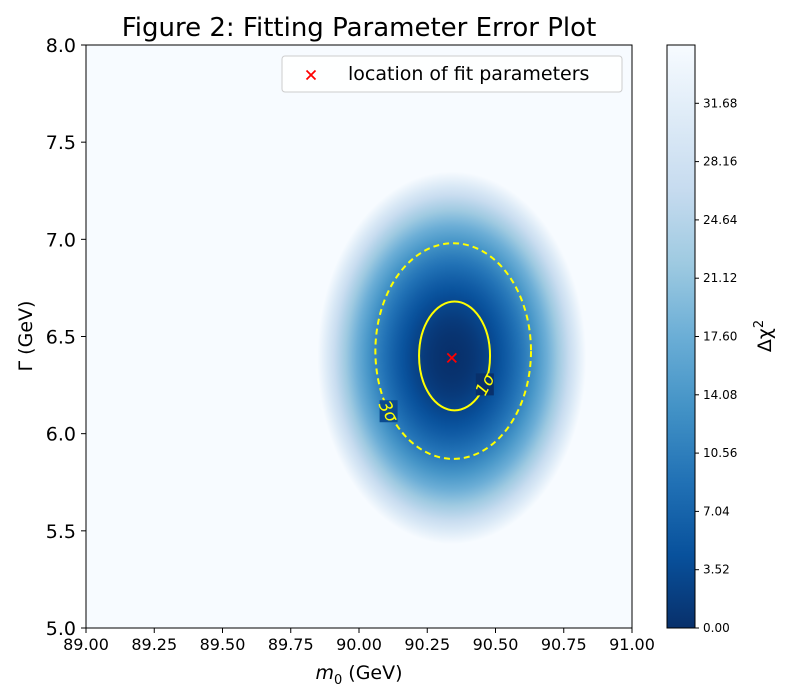  I want to click on legend-marker-x, so click(311, 75).